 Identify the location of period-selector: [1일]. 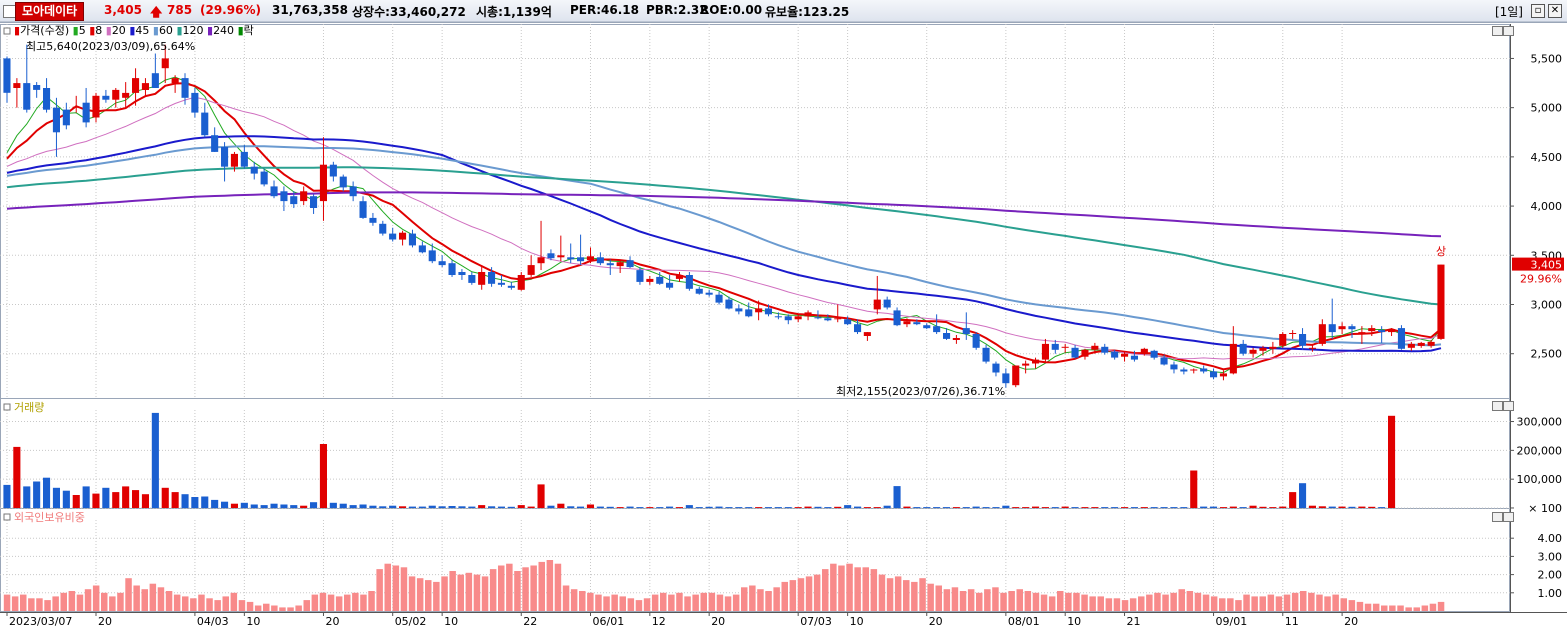
(1508, 12).